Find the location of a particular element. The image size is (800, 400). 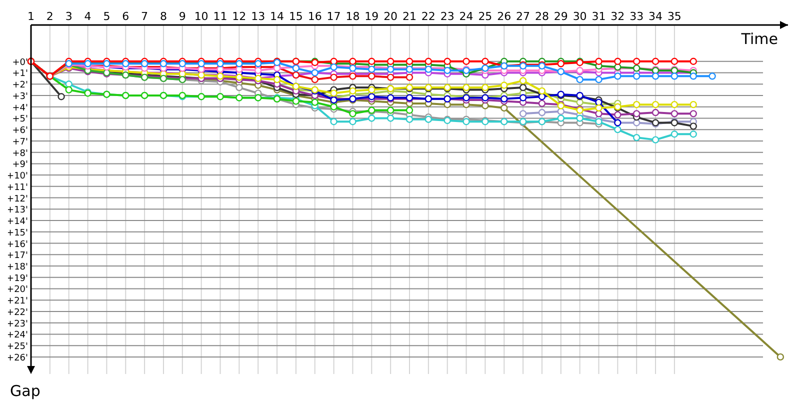

y-tick-label: +4' is located at coordinates (20, 108).